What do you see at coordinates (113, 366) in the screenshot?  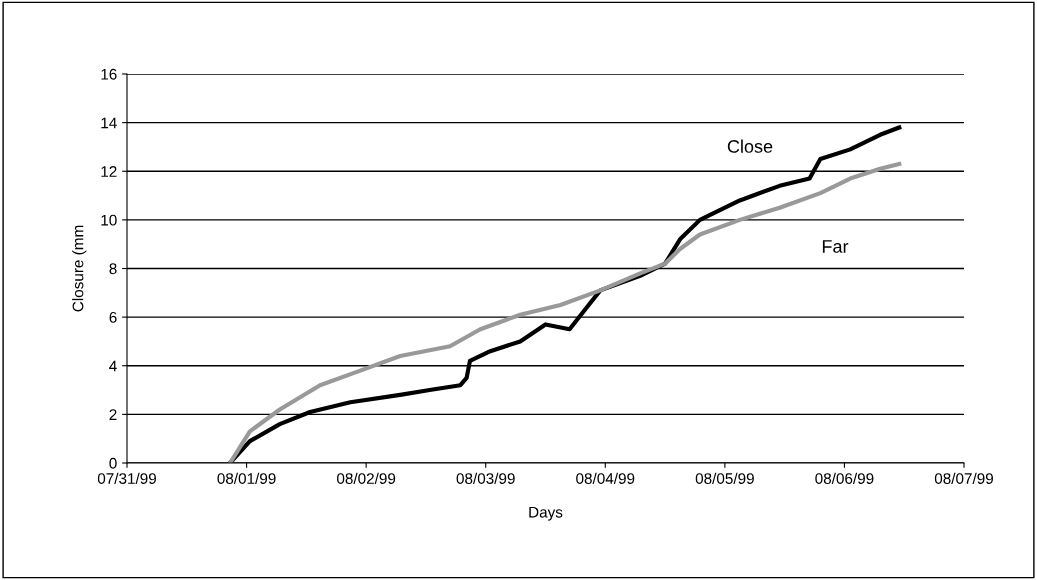 I see `y-tick-label: 4` at bounding box center [113, 366].